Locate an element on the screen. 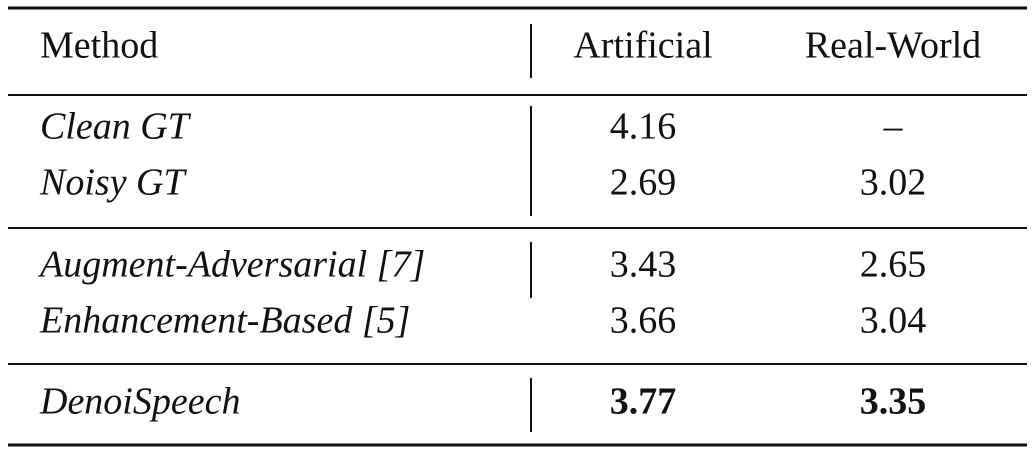  score-cell: 3.77 is located at coordinates (643, 402).